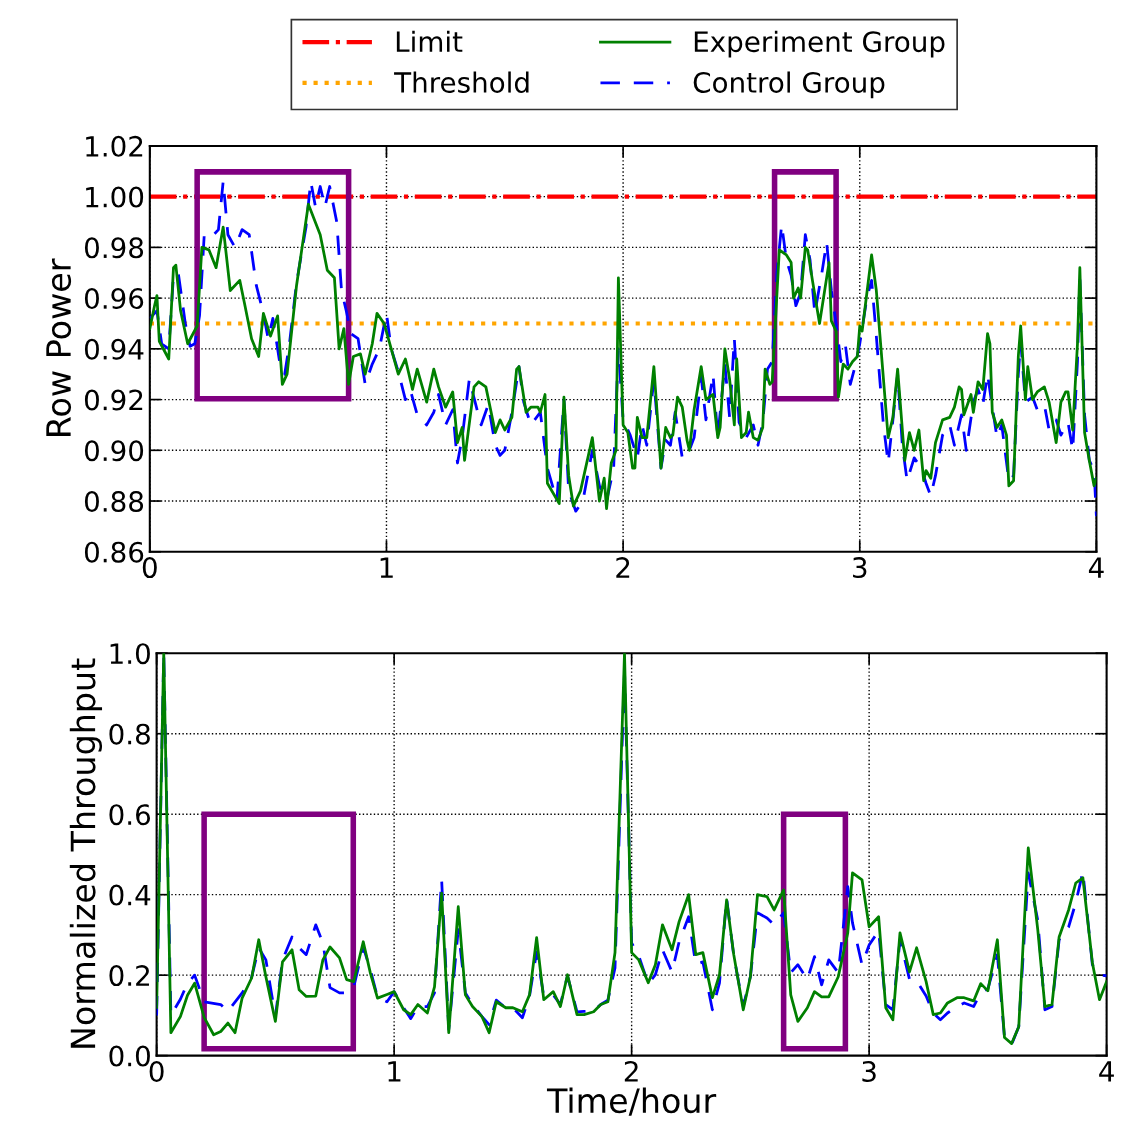  I want to click on y-tick-label: 1.0, so click(130, 654).